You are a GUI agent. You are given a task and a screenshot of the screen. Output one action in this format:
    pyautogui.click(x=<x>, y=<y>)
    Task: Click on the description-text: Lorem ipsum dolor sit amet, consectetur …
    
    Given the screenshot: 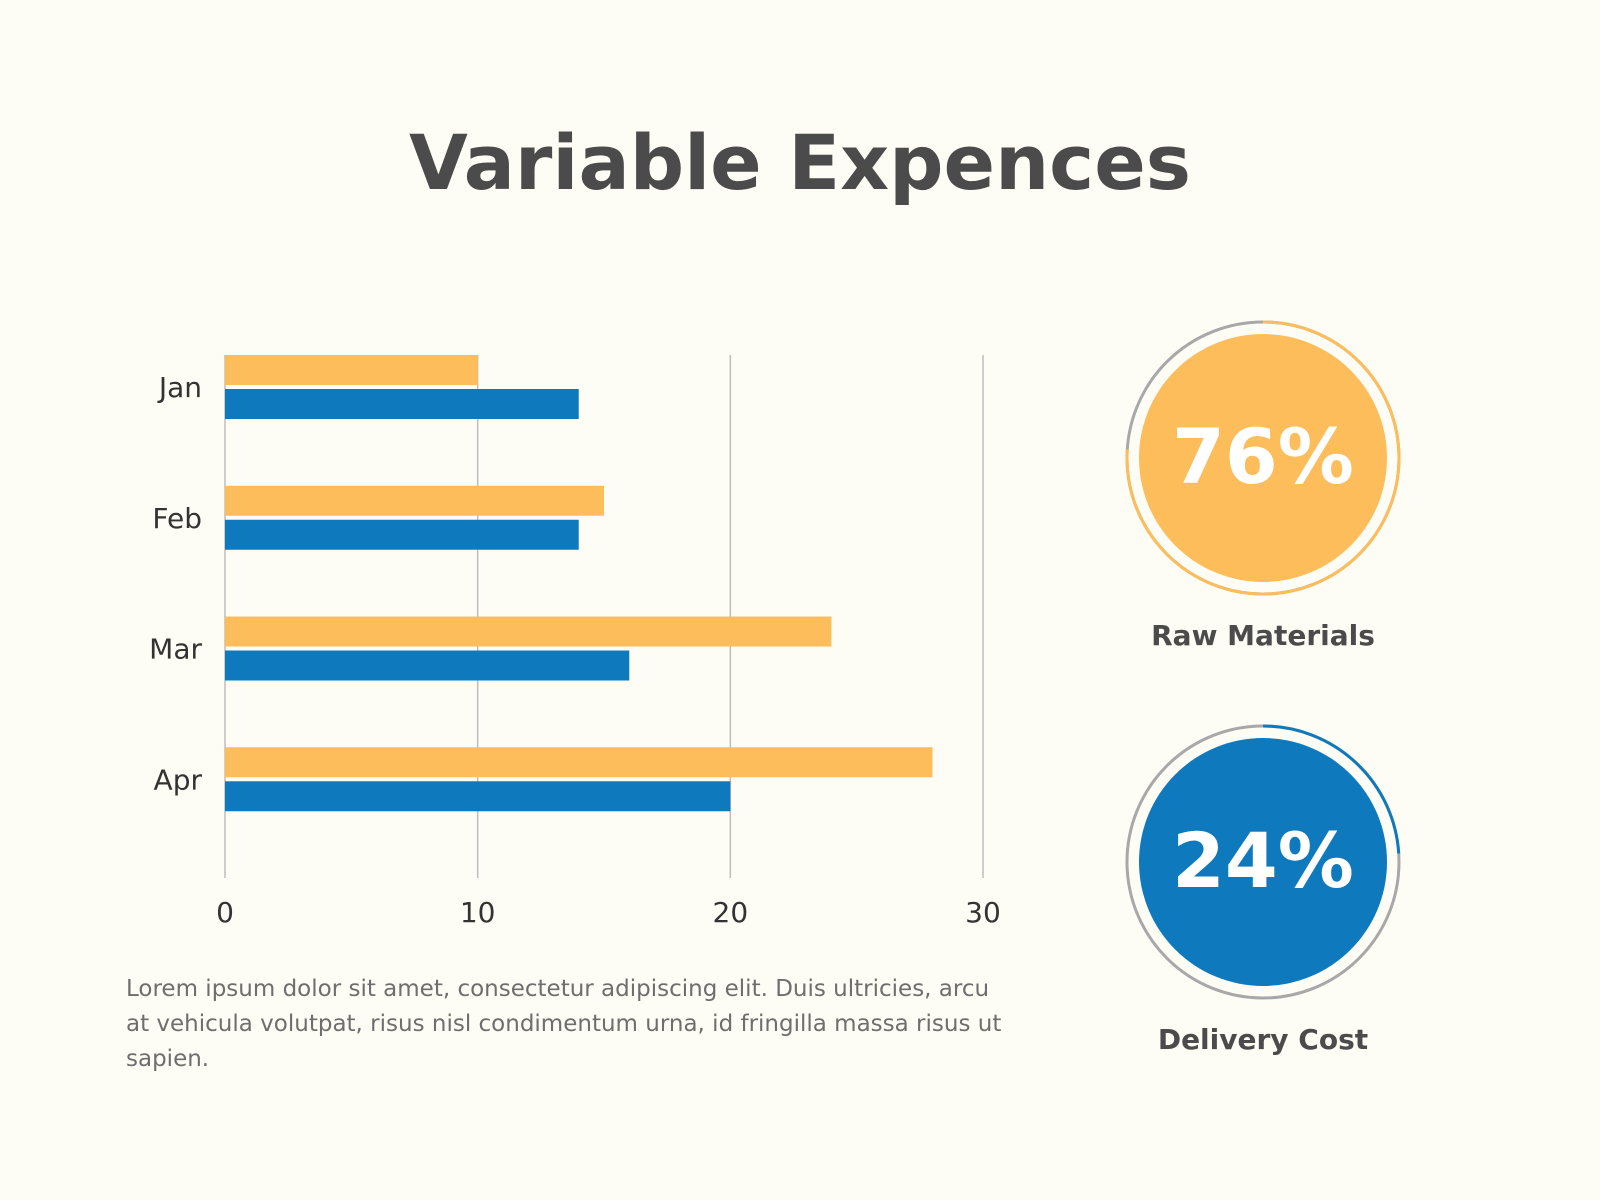 What is the action you would take?
    pyautogui.click(x=564, y=1024)
    